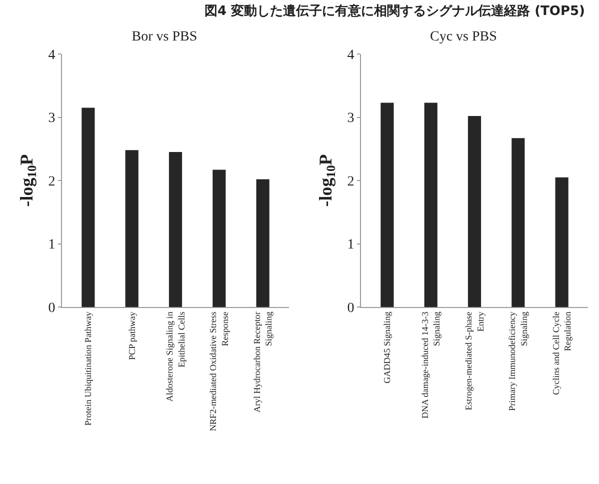 The height and width of the screenshot is (484, 599). I want to click on x-tick-label: Aldosterone Signaling in Epithelial Cells, so click(175, 356).